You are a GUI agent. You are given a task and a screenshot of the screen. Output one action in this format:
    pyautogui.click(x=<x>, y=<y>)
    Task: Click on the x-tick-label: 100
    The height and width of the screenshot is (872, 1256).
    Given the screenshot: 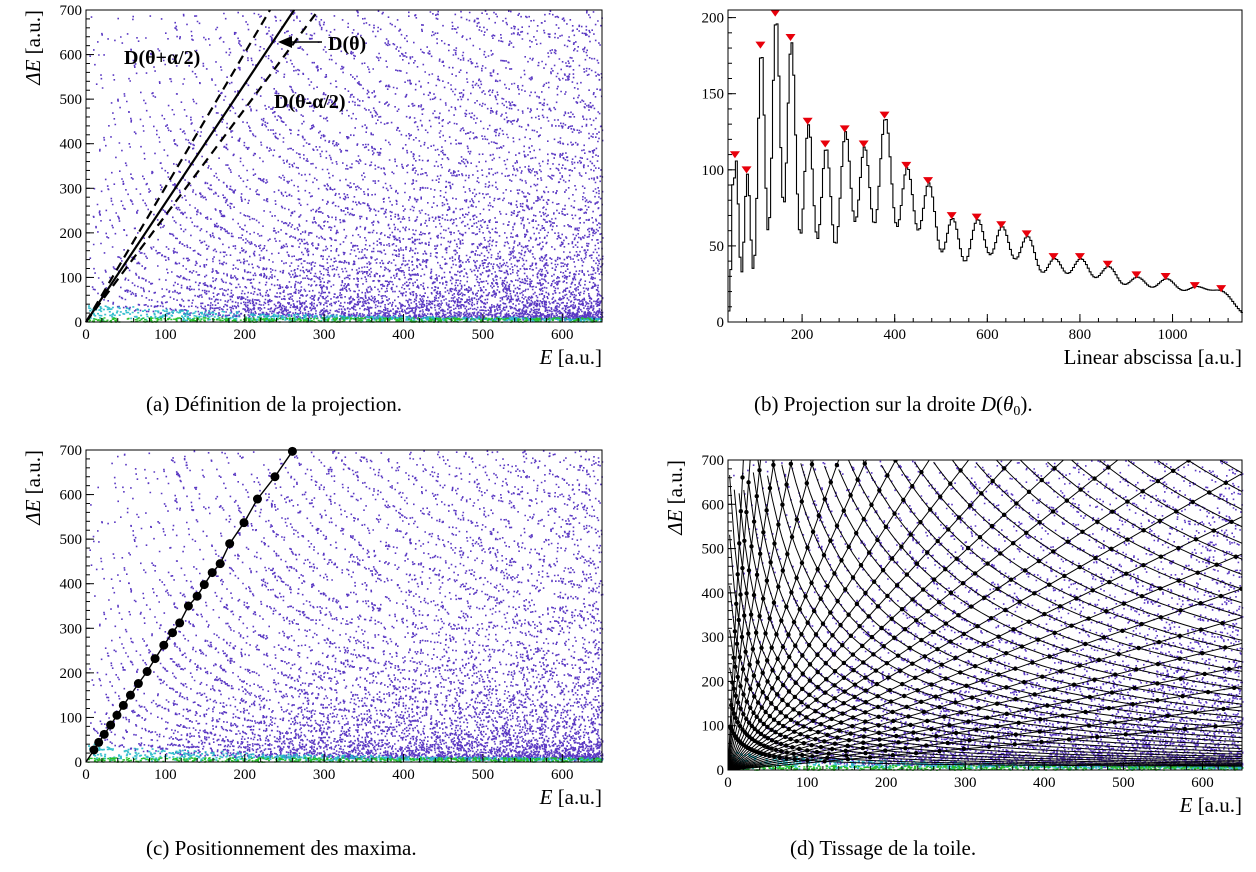 What is the action you would take?
    pyautogui.click(x=165, y=775)
    